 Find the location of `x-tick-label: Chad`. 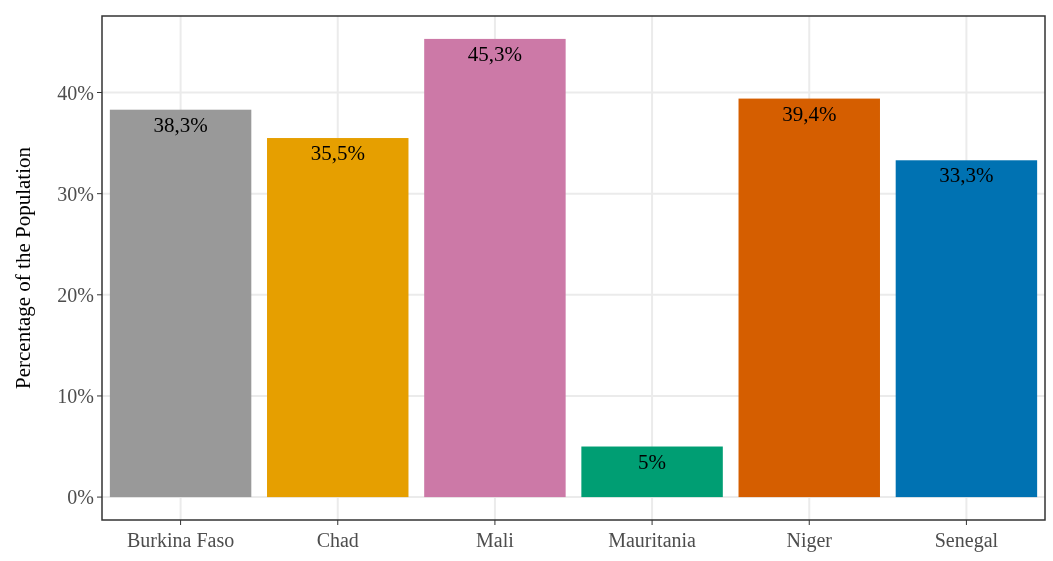

x-tick-label: Chad is located at coordinates (337, 540).